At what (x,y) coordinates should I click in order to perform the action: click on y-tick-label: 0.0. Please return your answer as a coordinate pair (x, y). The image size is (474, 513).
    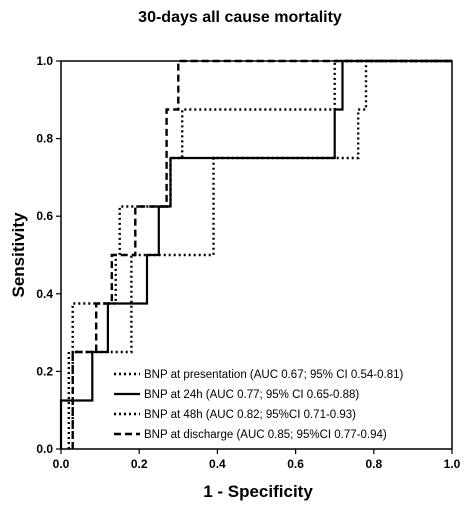
    Looking at the image, I should click on (44, 449).